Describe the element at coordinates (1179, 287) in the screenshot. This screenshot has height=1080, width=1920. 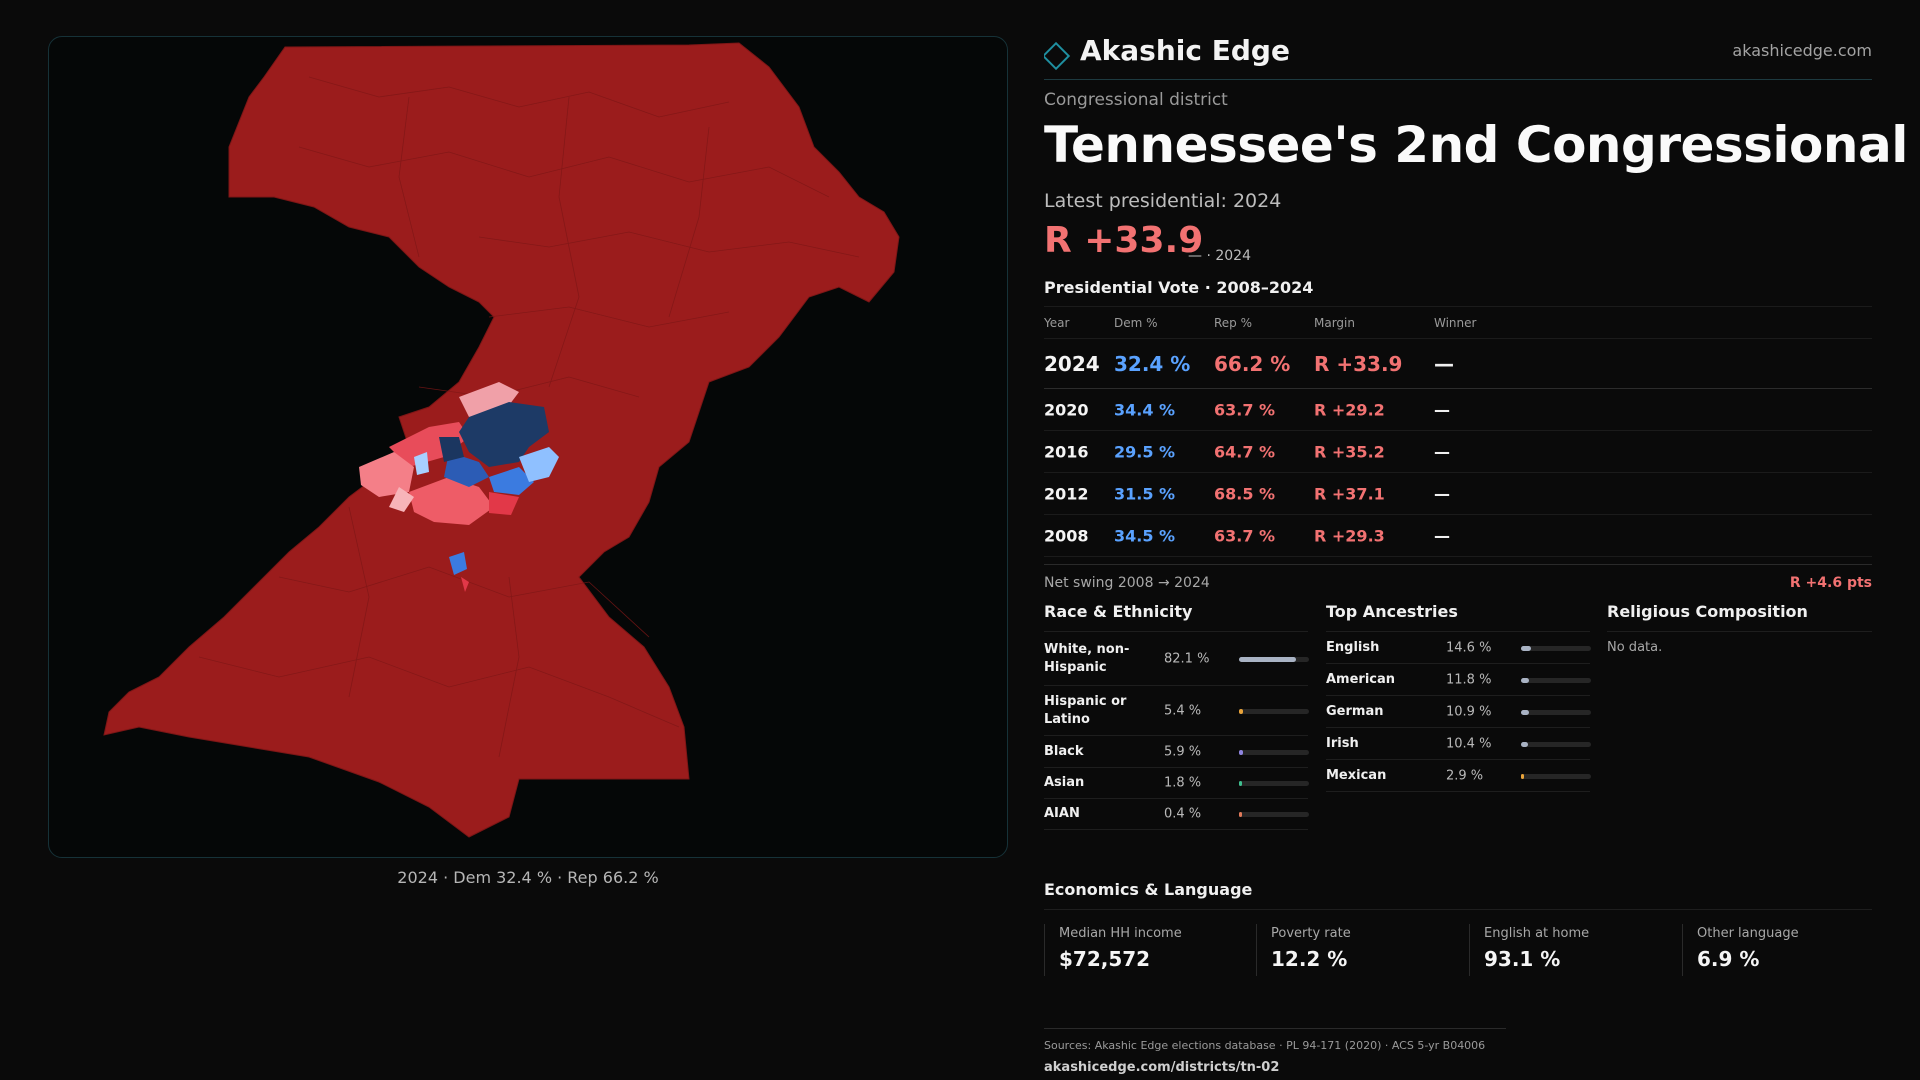
I see `vote-table-title: Presidential Vote · 2008–2024` at that location.